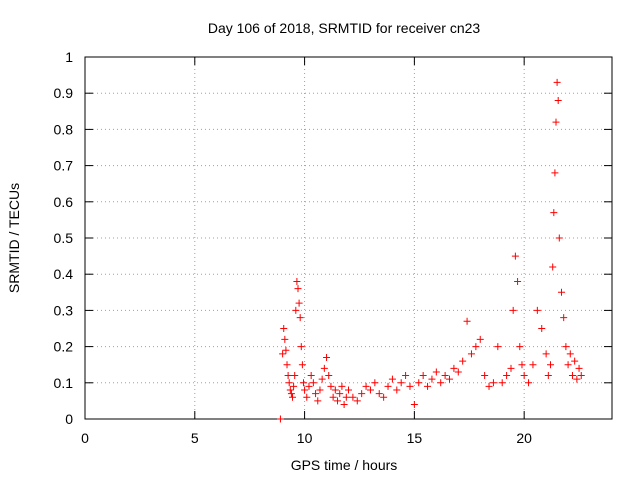  Describe the element at coordinates (524, 438) in the screenshot. I see `x-tick-label: 20` at that location.